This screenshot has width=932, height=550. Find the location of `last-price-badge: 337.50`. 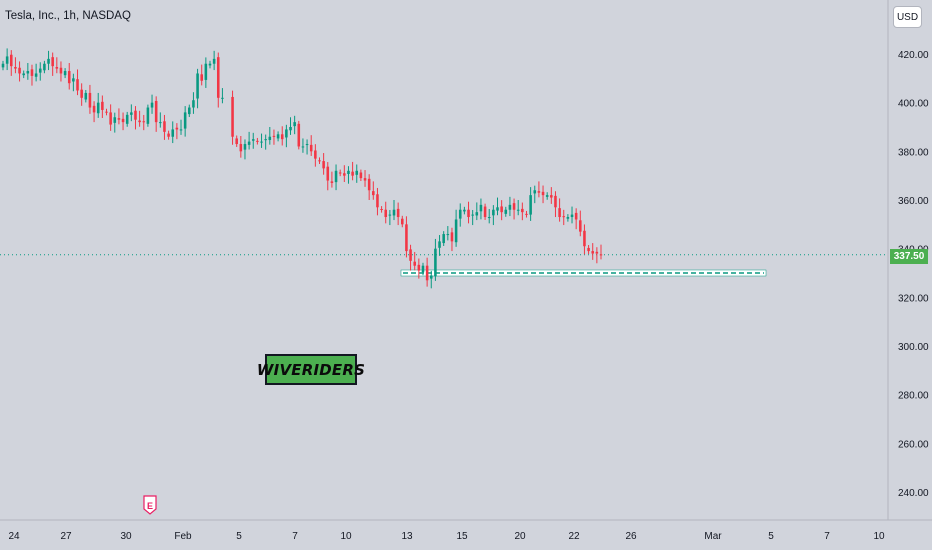

last-price-badge: 337.50 is located at coordinates (909, 256).